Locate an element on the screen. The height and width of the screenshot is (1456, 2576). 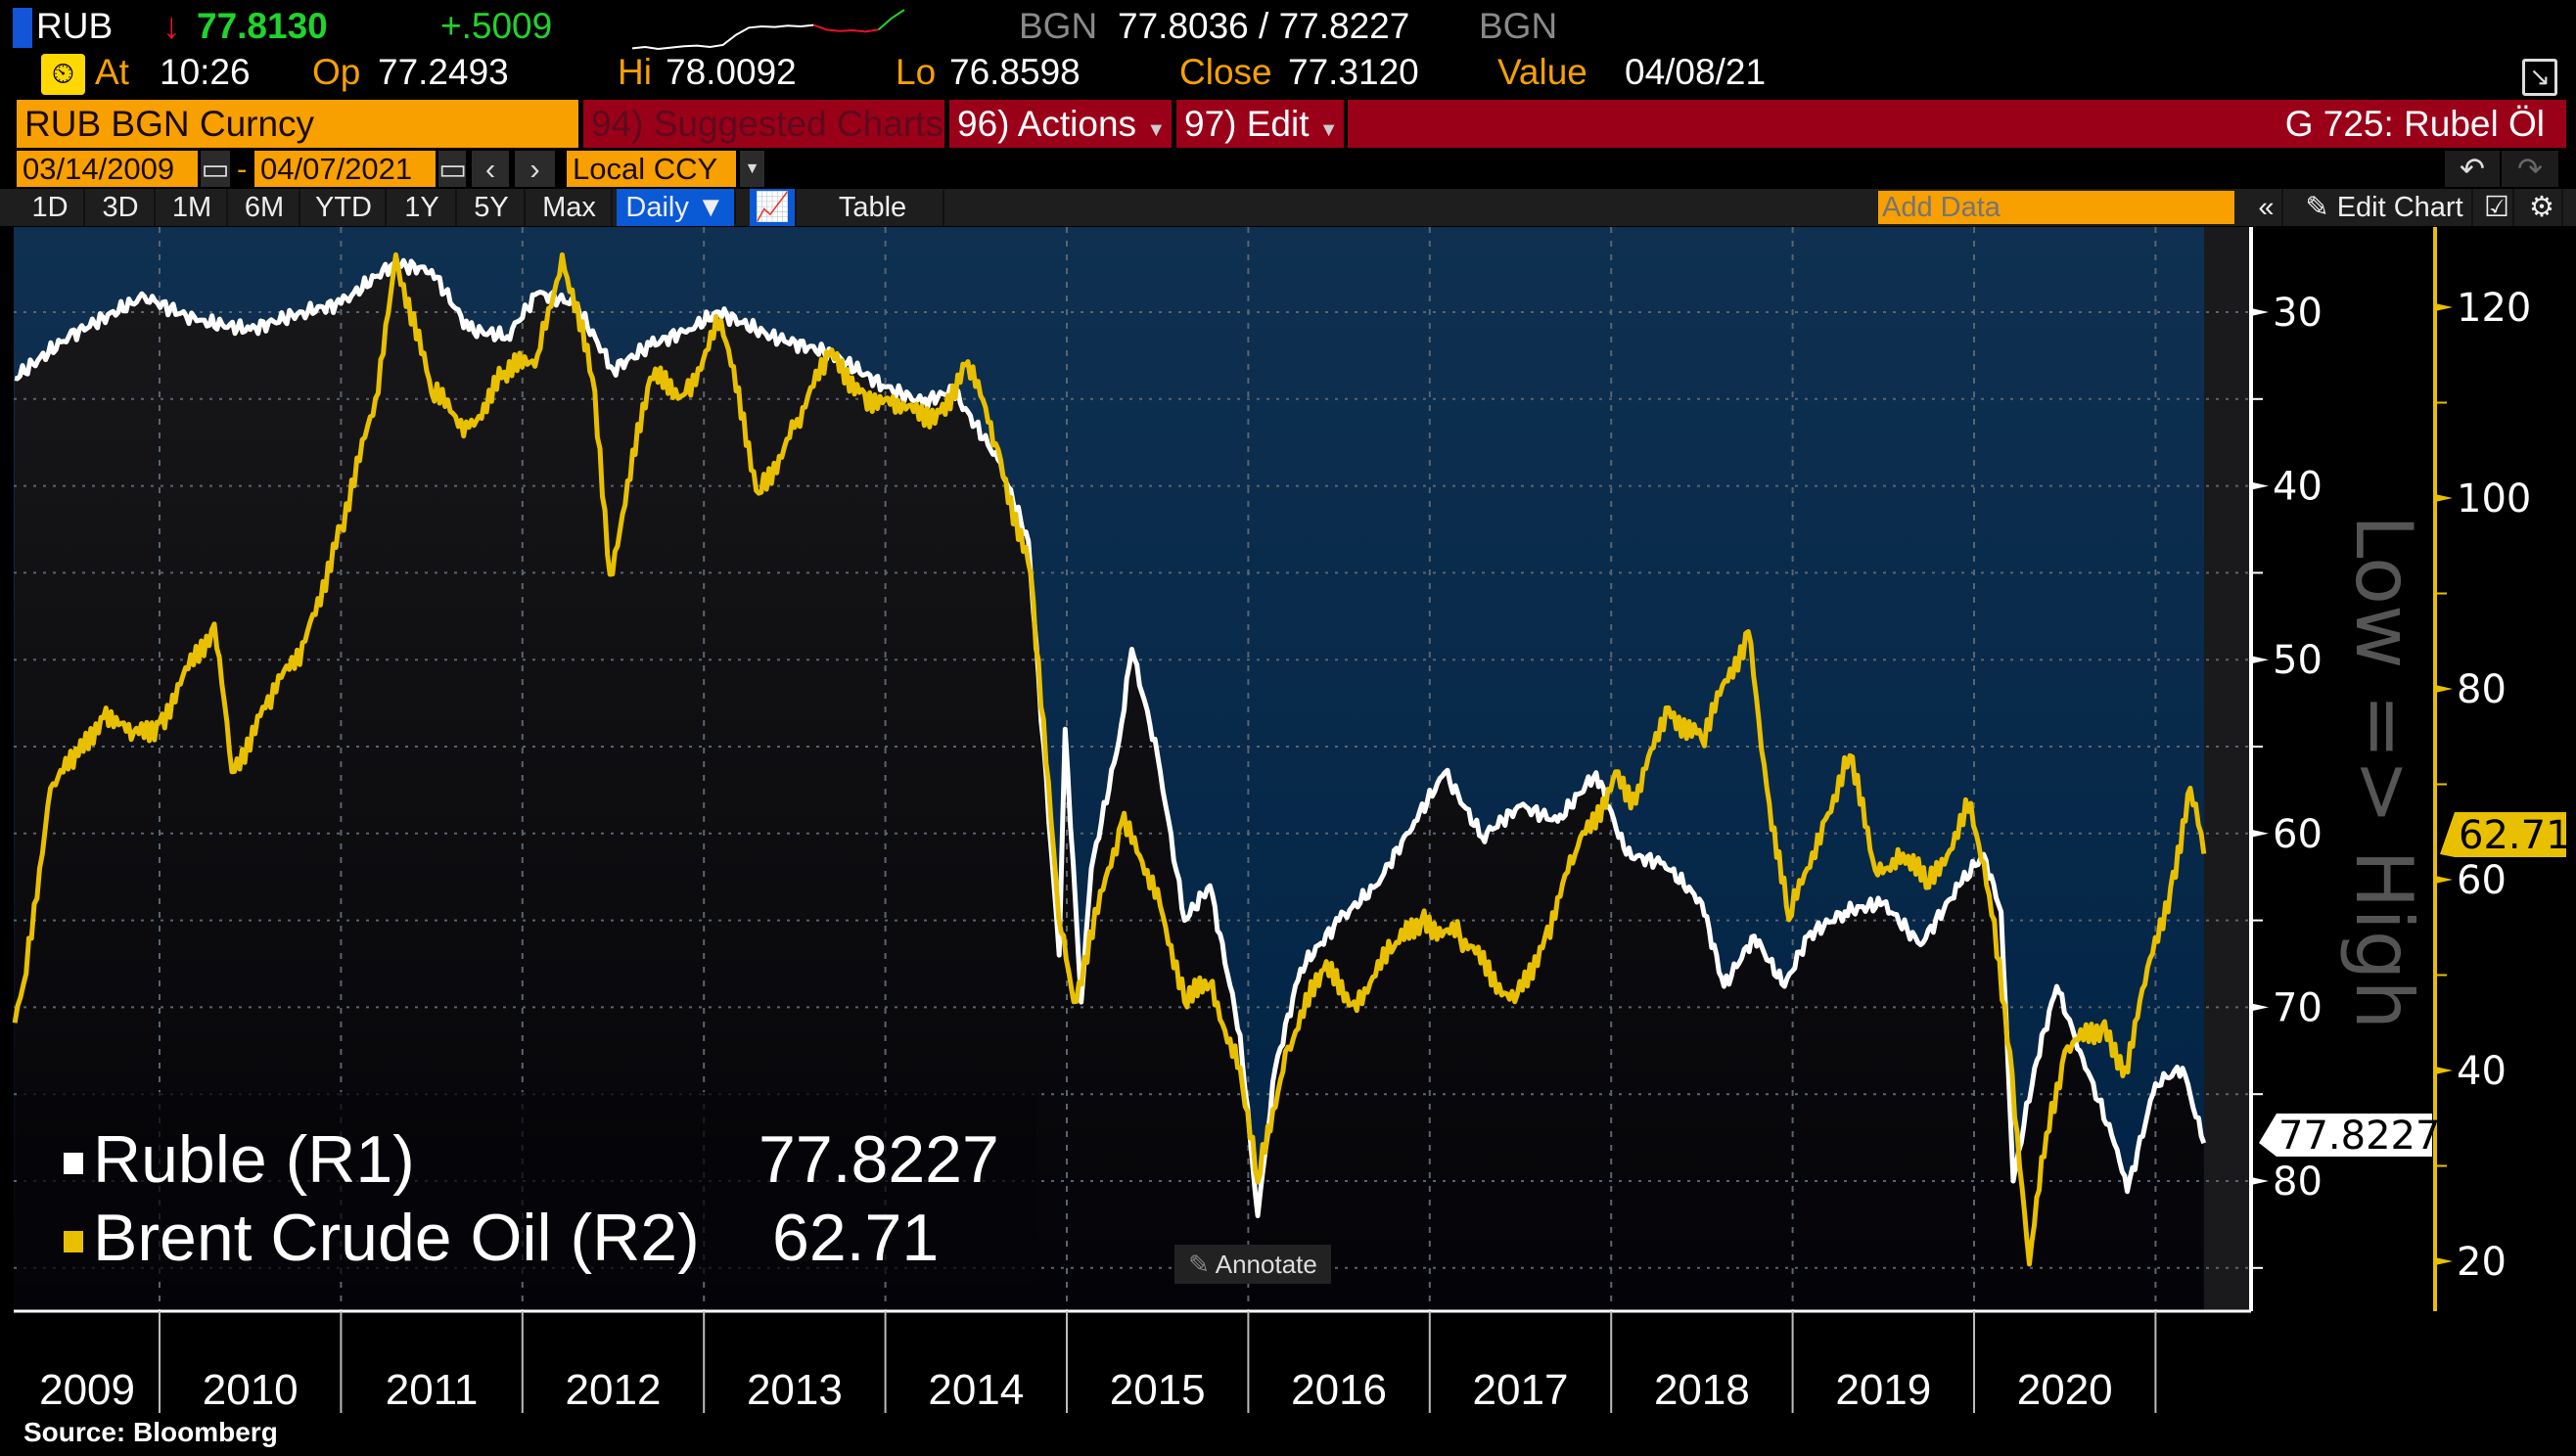
currency-select: Local CCY is located at coordinates (652, 169).